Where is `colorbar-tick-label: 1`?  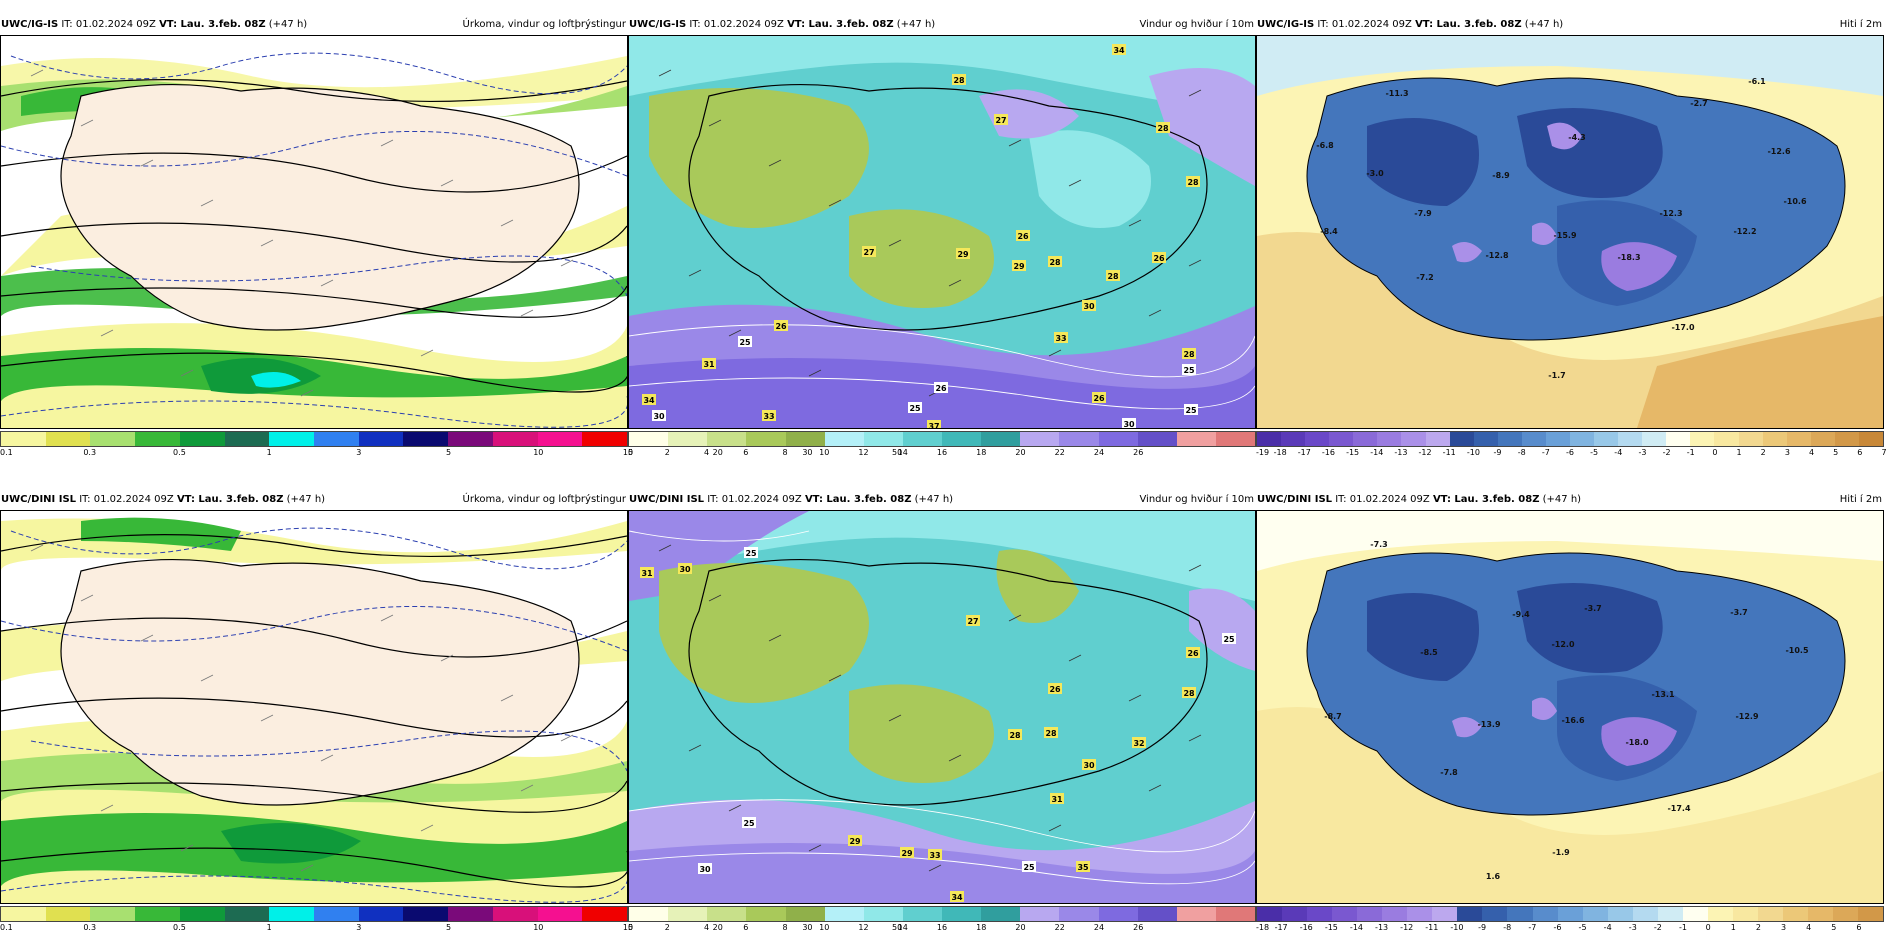
colorbar-tick-label: 1 is located at coordinates (1733, 927).